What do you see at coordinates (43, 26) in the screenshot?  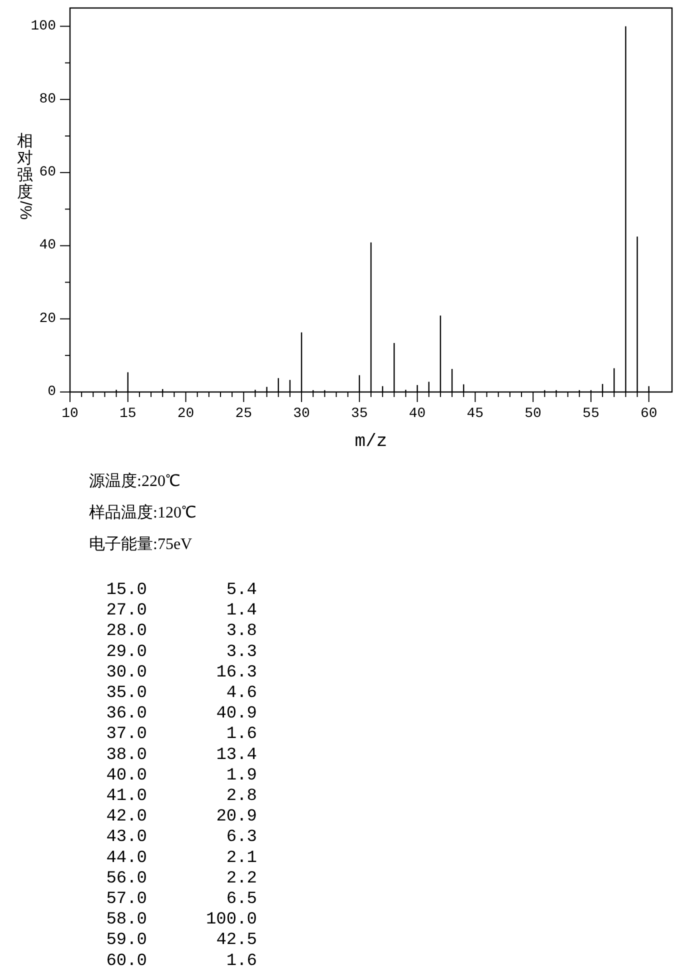 I see `y-tick-label: 100` at bounding box center [43, 26].